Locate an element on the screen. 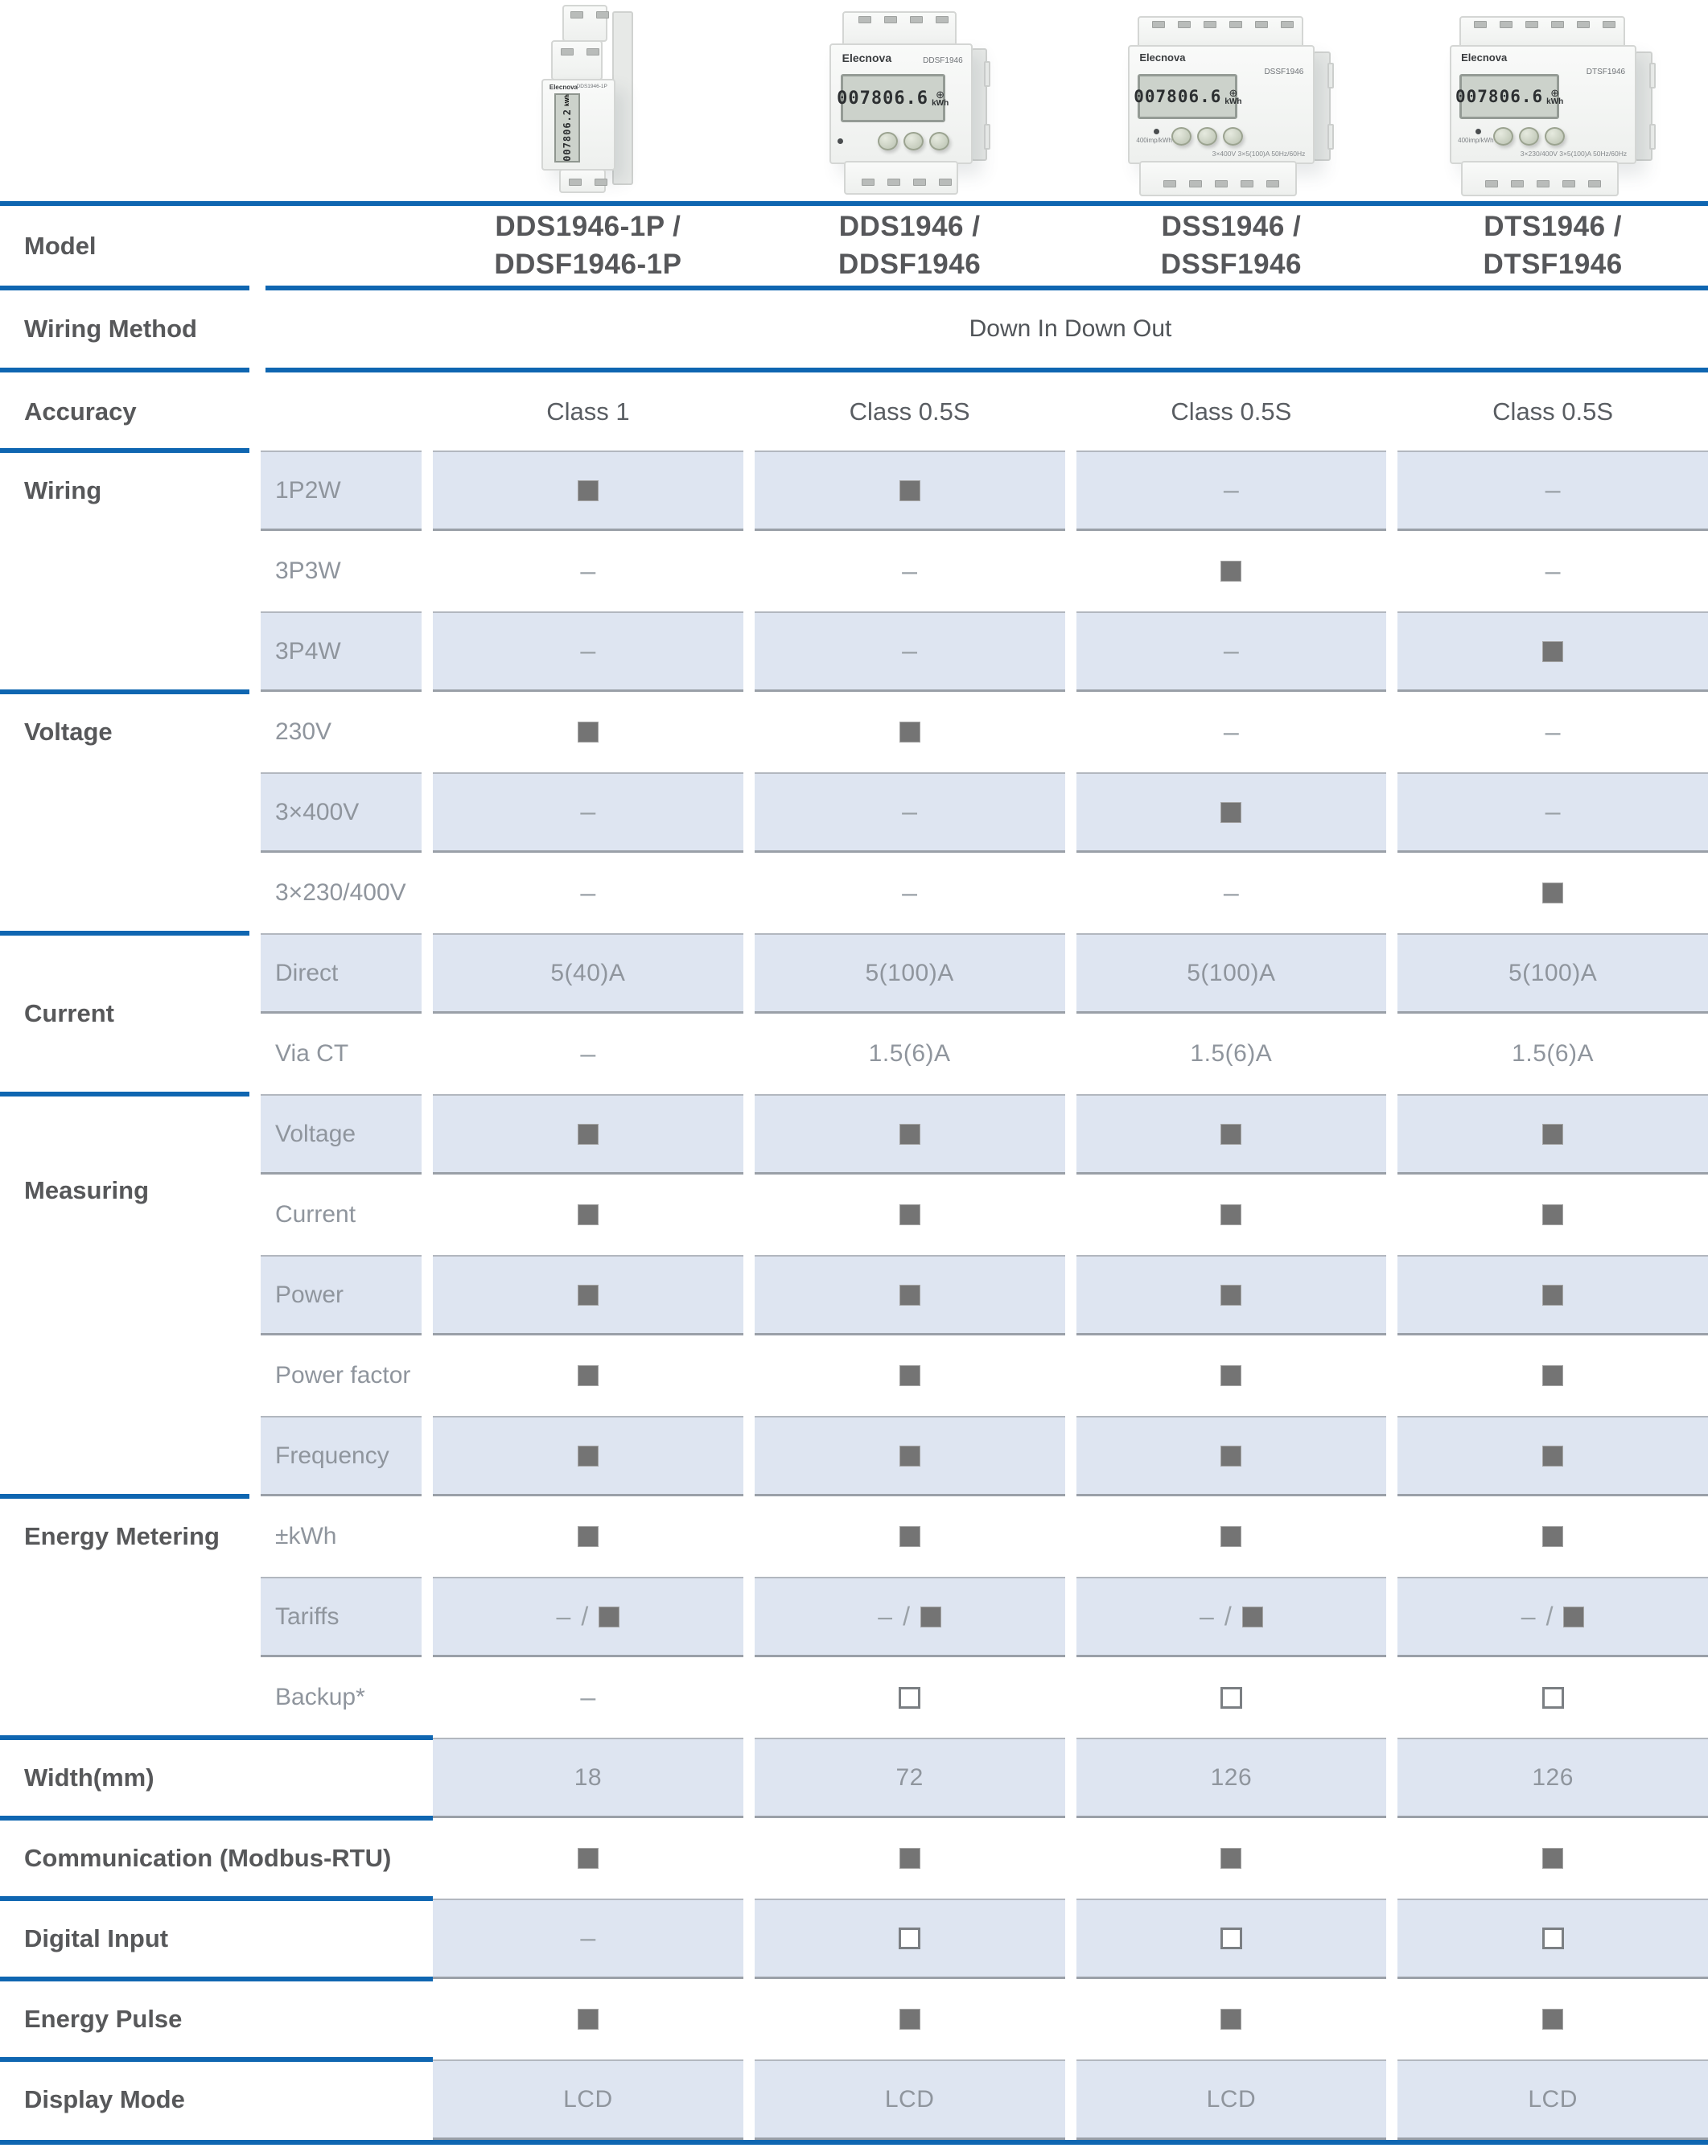  spec-cell: 5(40)A is located at coordinates (588, 973).